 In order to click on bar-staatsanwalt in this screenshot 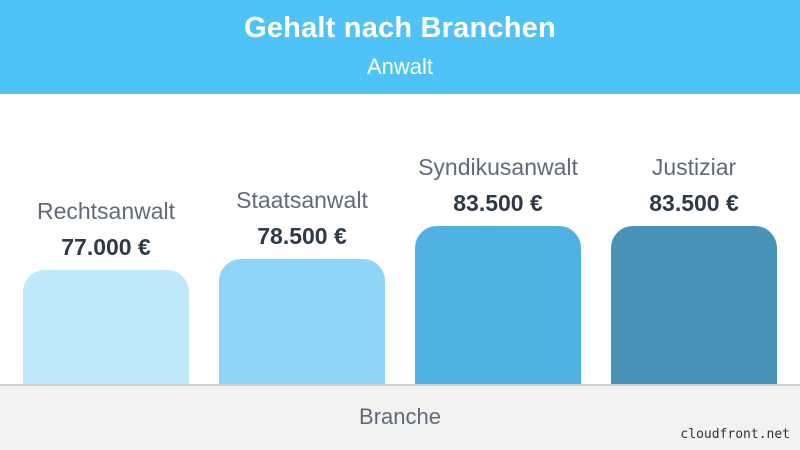, I will do `click(302, 321)`.